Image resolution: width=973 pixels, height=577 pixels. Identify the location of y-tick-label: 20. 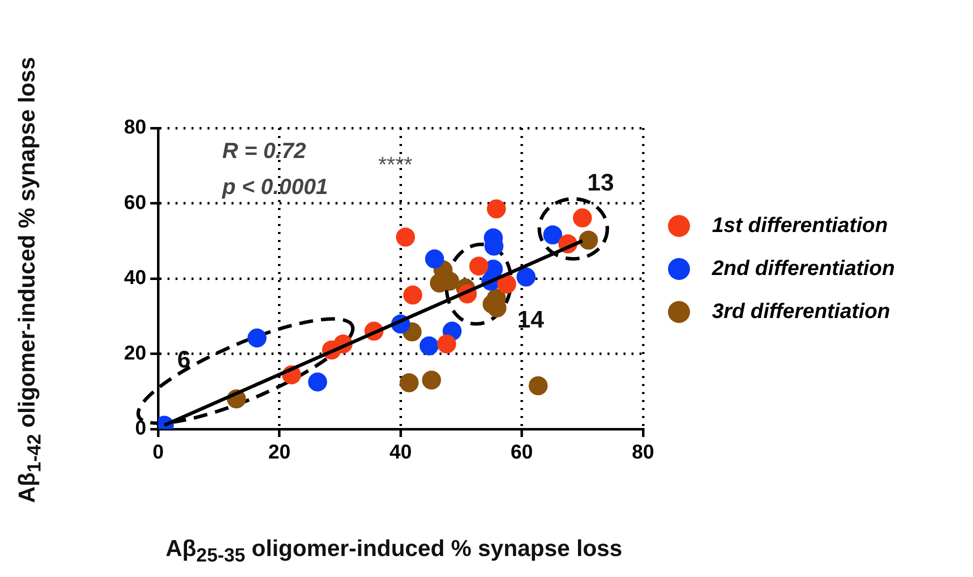
(135, 353).